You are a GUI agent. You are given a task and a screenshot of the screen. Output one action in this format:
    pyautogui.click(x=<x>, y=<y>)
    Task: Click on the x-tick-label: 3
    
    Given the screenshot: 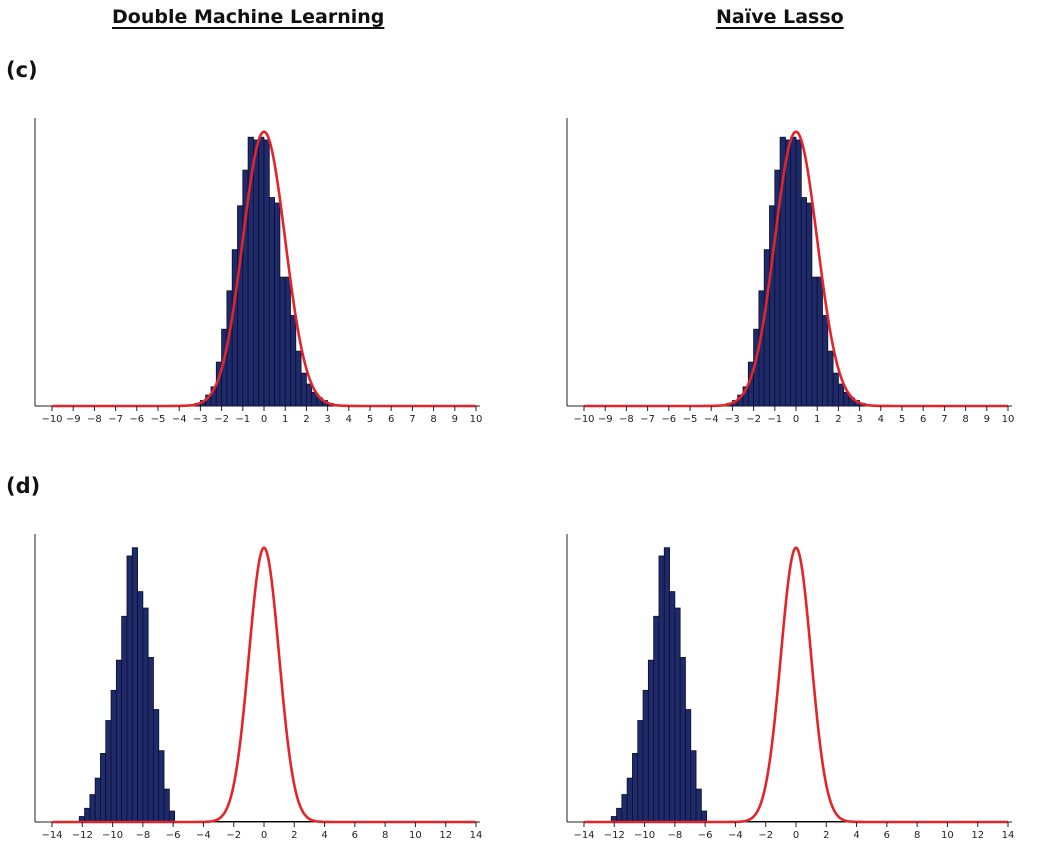 What is the action you would take?
    pyautogui.click(x=859, y=419)
    